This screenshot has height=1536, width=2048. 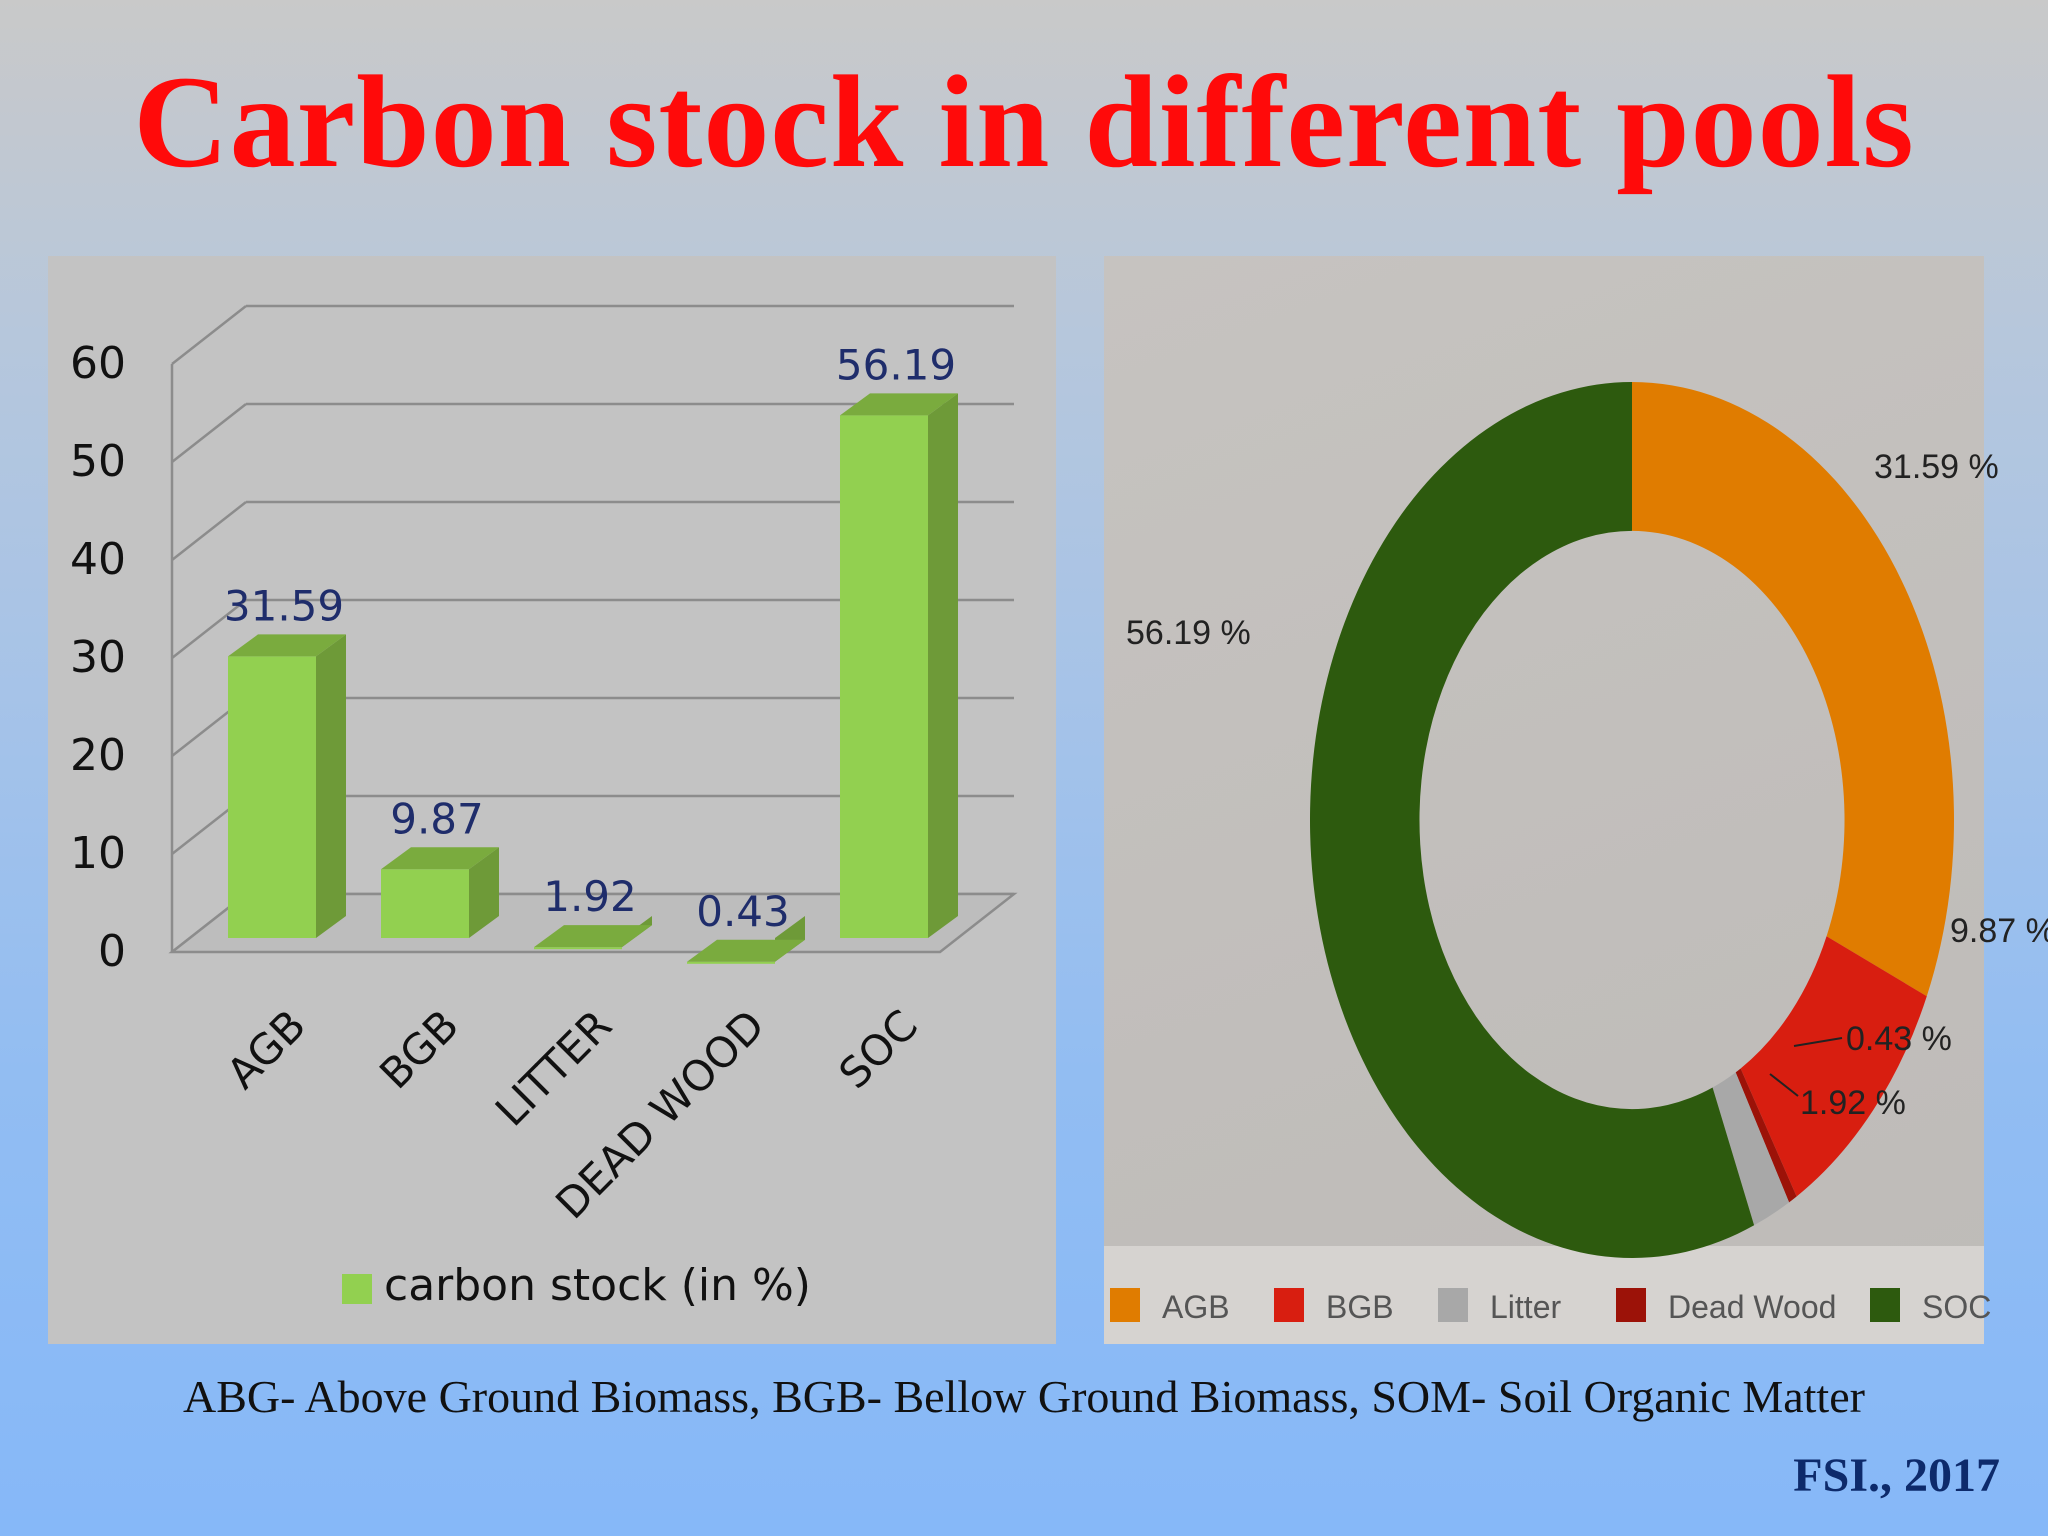 I want to click on y-tick-label: 60, so click(x=98, y=363).